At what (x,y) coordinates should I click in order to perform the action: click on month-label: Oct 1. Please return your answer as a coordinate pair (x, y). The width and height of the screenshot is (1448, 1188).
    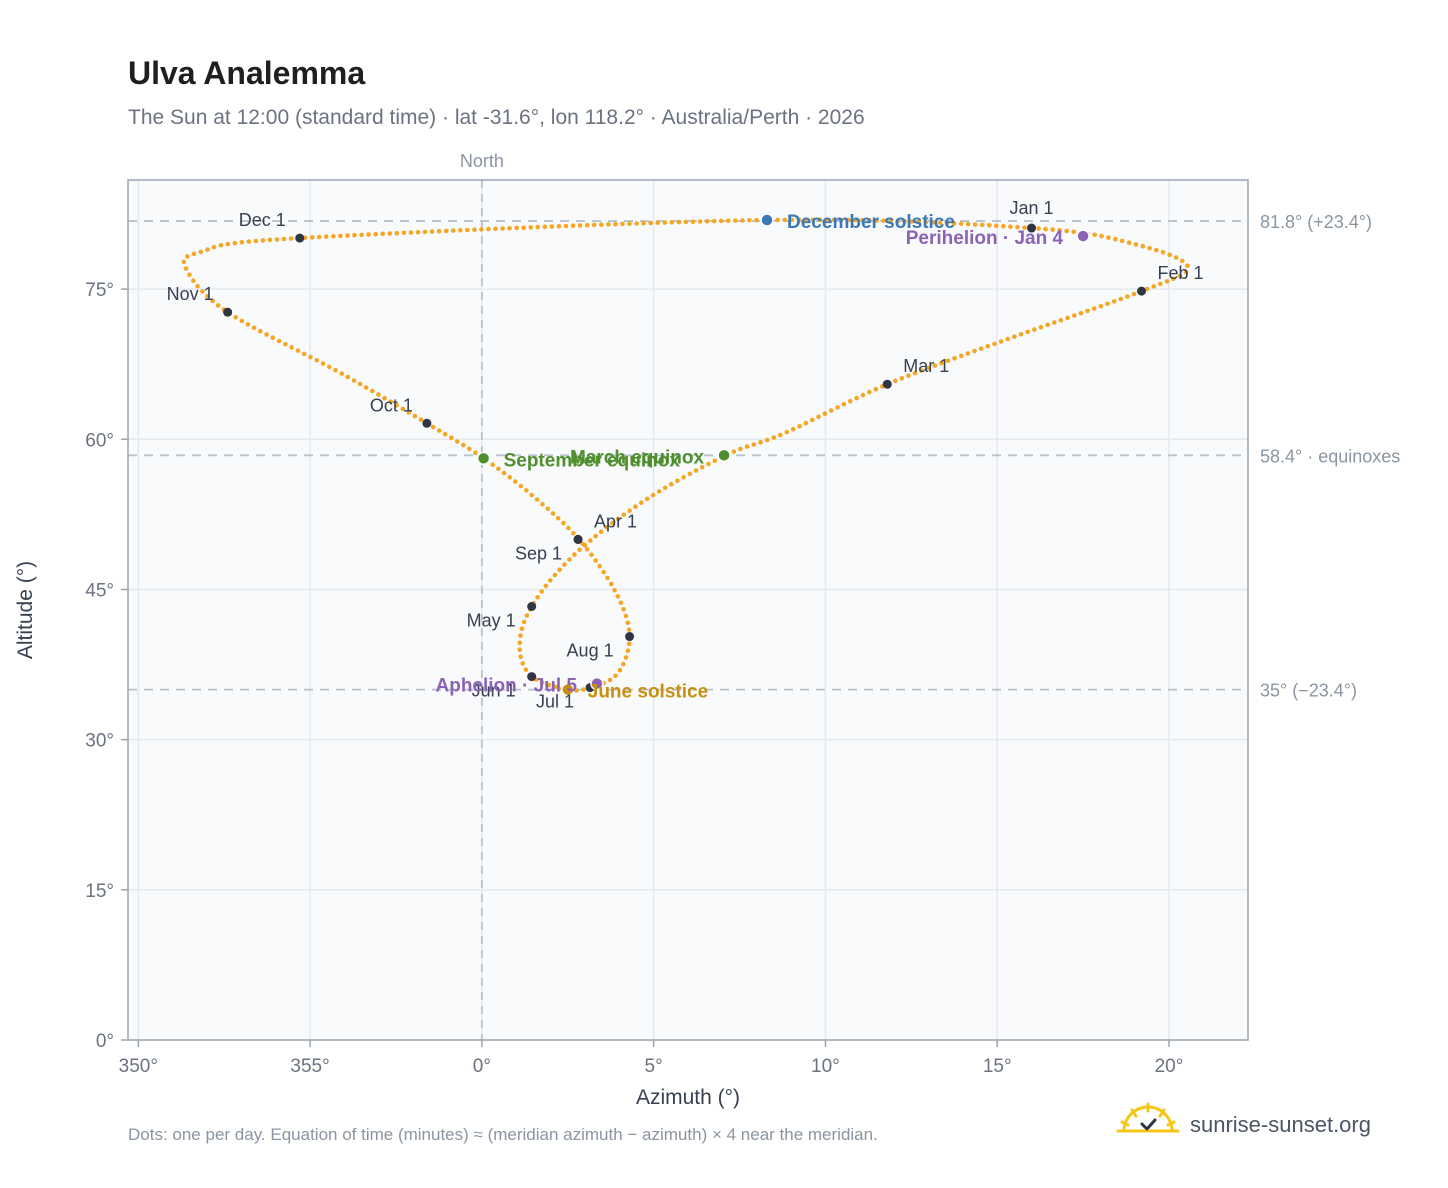
    Looking at the image, I should click on (391, 405).